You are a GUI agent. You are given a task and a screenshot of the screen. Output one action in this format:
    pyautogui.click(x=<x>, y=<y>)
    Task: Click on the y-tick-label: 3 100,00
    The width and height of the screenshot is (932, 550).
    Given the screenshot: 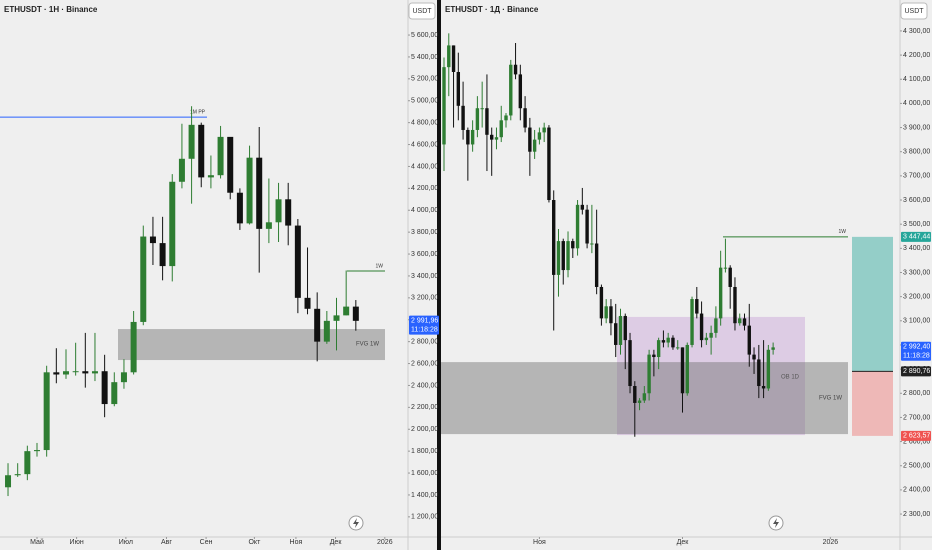 What is the action you would take?
    pyautogui.click(x=916, y=321)
    